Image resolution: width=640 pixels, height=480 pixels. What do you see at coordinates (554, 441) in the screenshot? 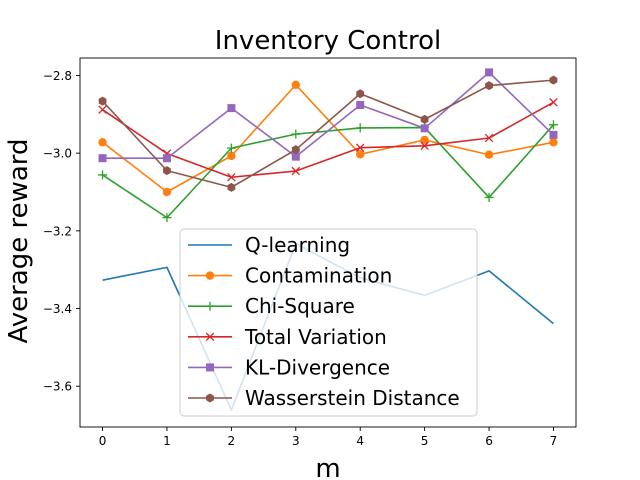
I see `x-tick-label: 7` at bounding box center [554, 441].